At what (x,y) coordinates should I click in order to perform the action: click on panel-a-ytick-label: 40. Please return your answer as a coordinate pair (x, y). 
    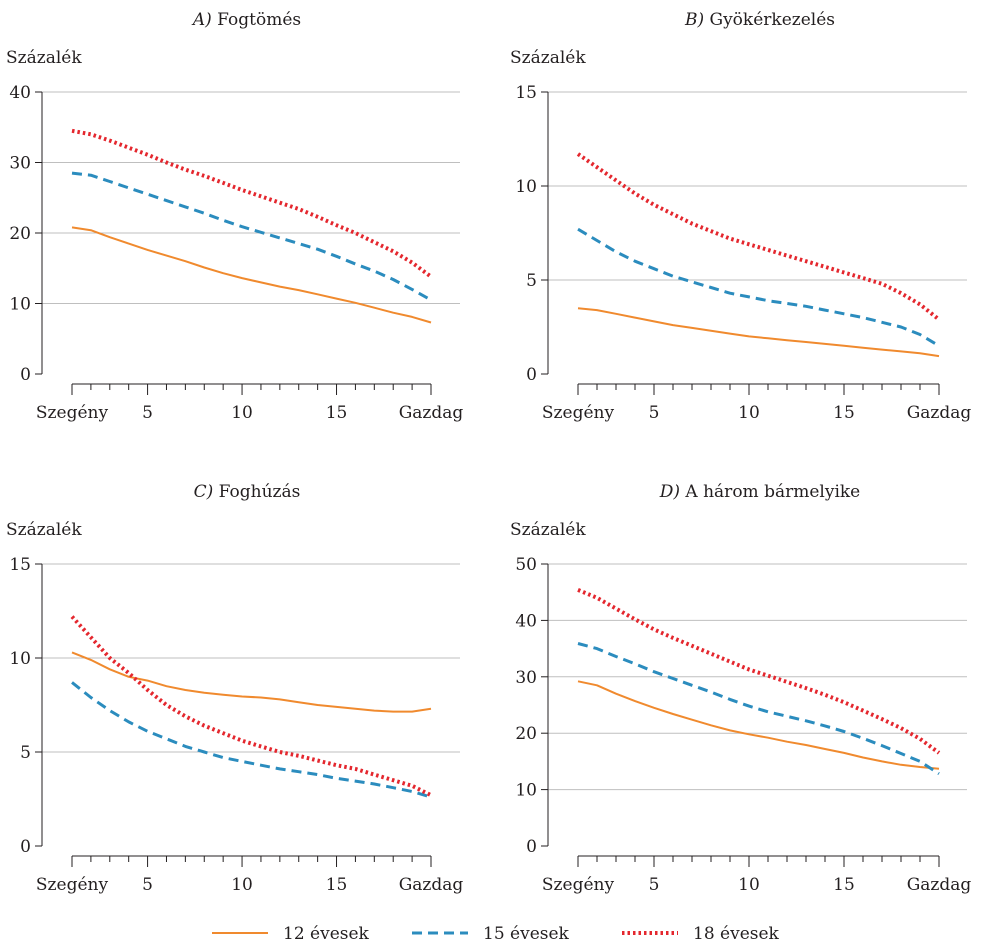
    Looking at the image, I should click on (20, 93).